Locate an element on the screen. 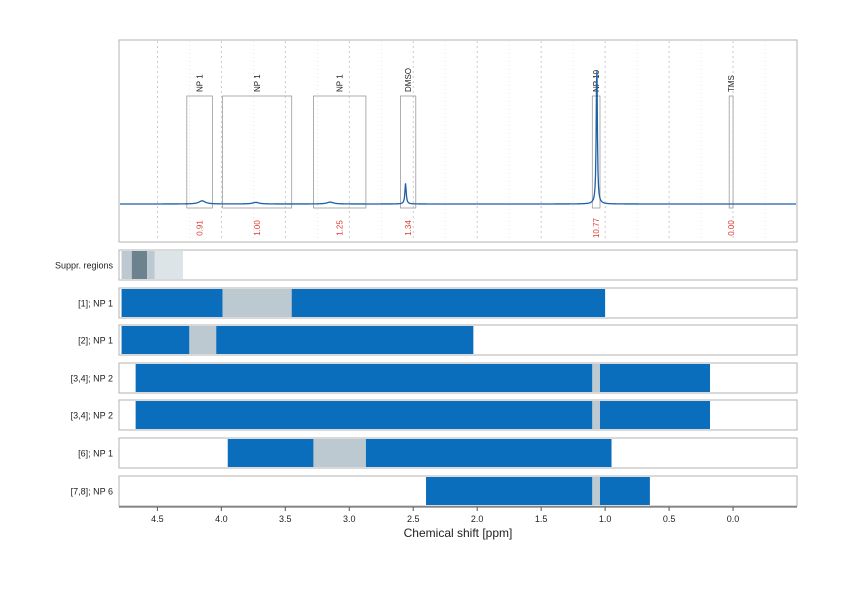 The height and width of the screenshot is (595, 842). annotation-value: 1.25 is located at coordinates (340, 228).